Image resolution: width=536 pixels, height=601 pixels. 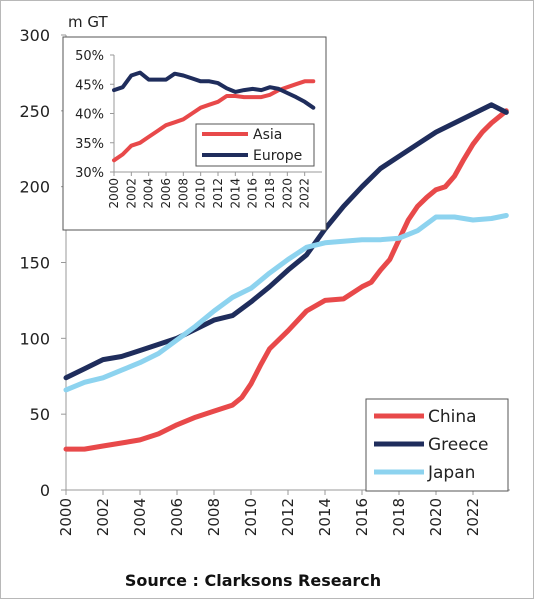 What do you see at coordinates (34, 111) in the screenshot?
I see `main-y-tick-label: 250` at bounding box center [34, 111].